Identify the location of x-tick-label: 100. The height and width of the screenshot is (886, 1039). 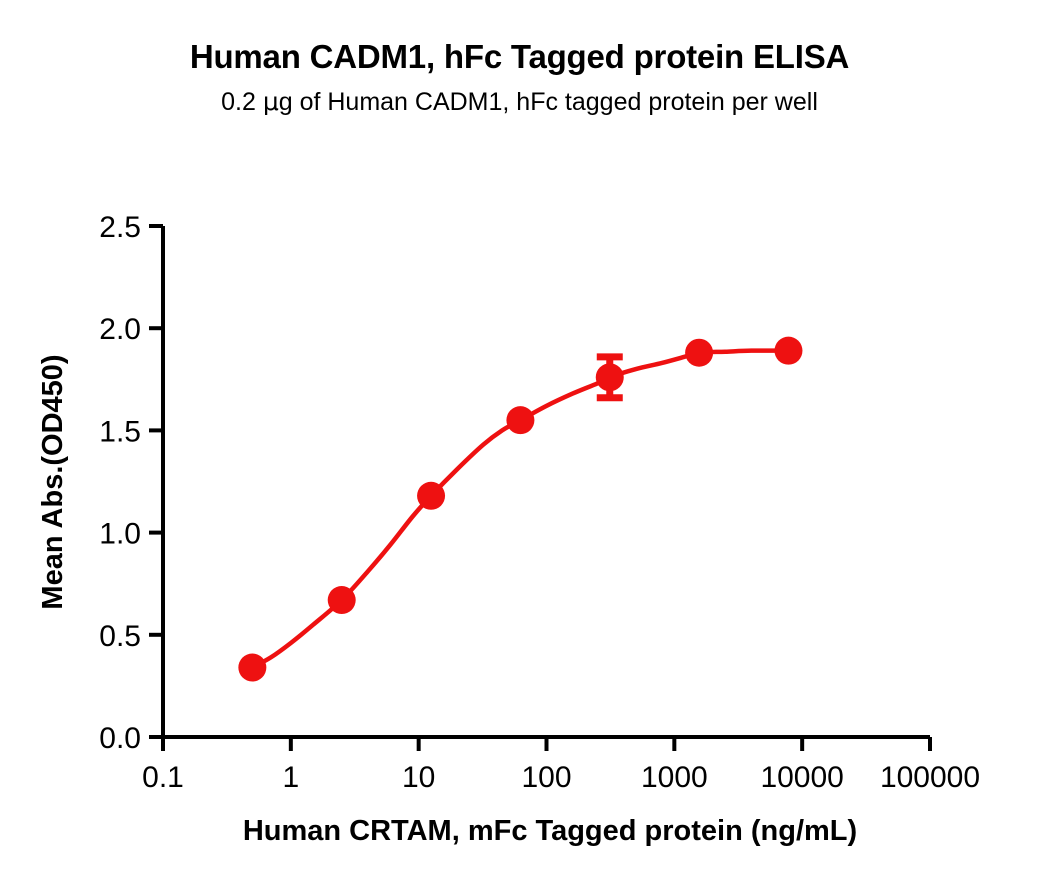
(546, 777).